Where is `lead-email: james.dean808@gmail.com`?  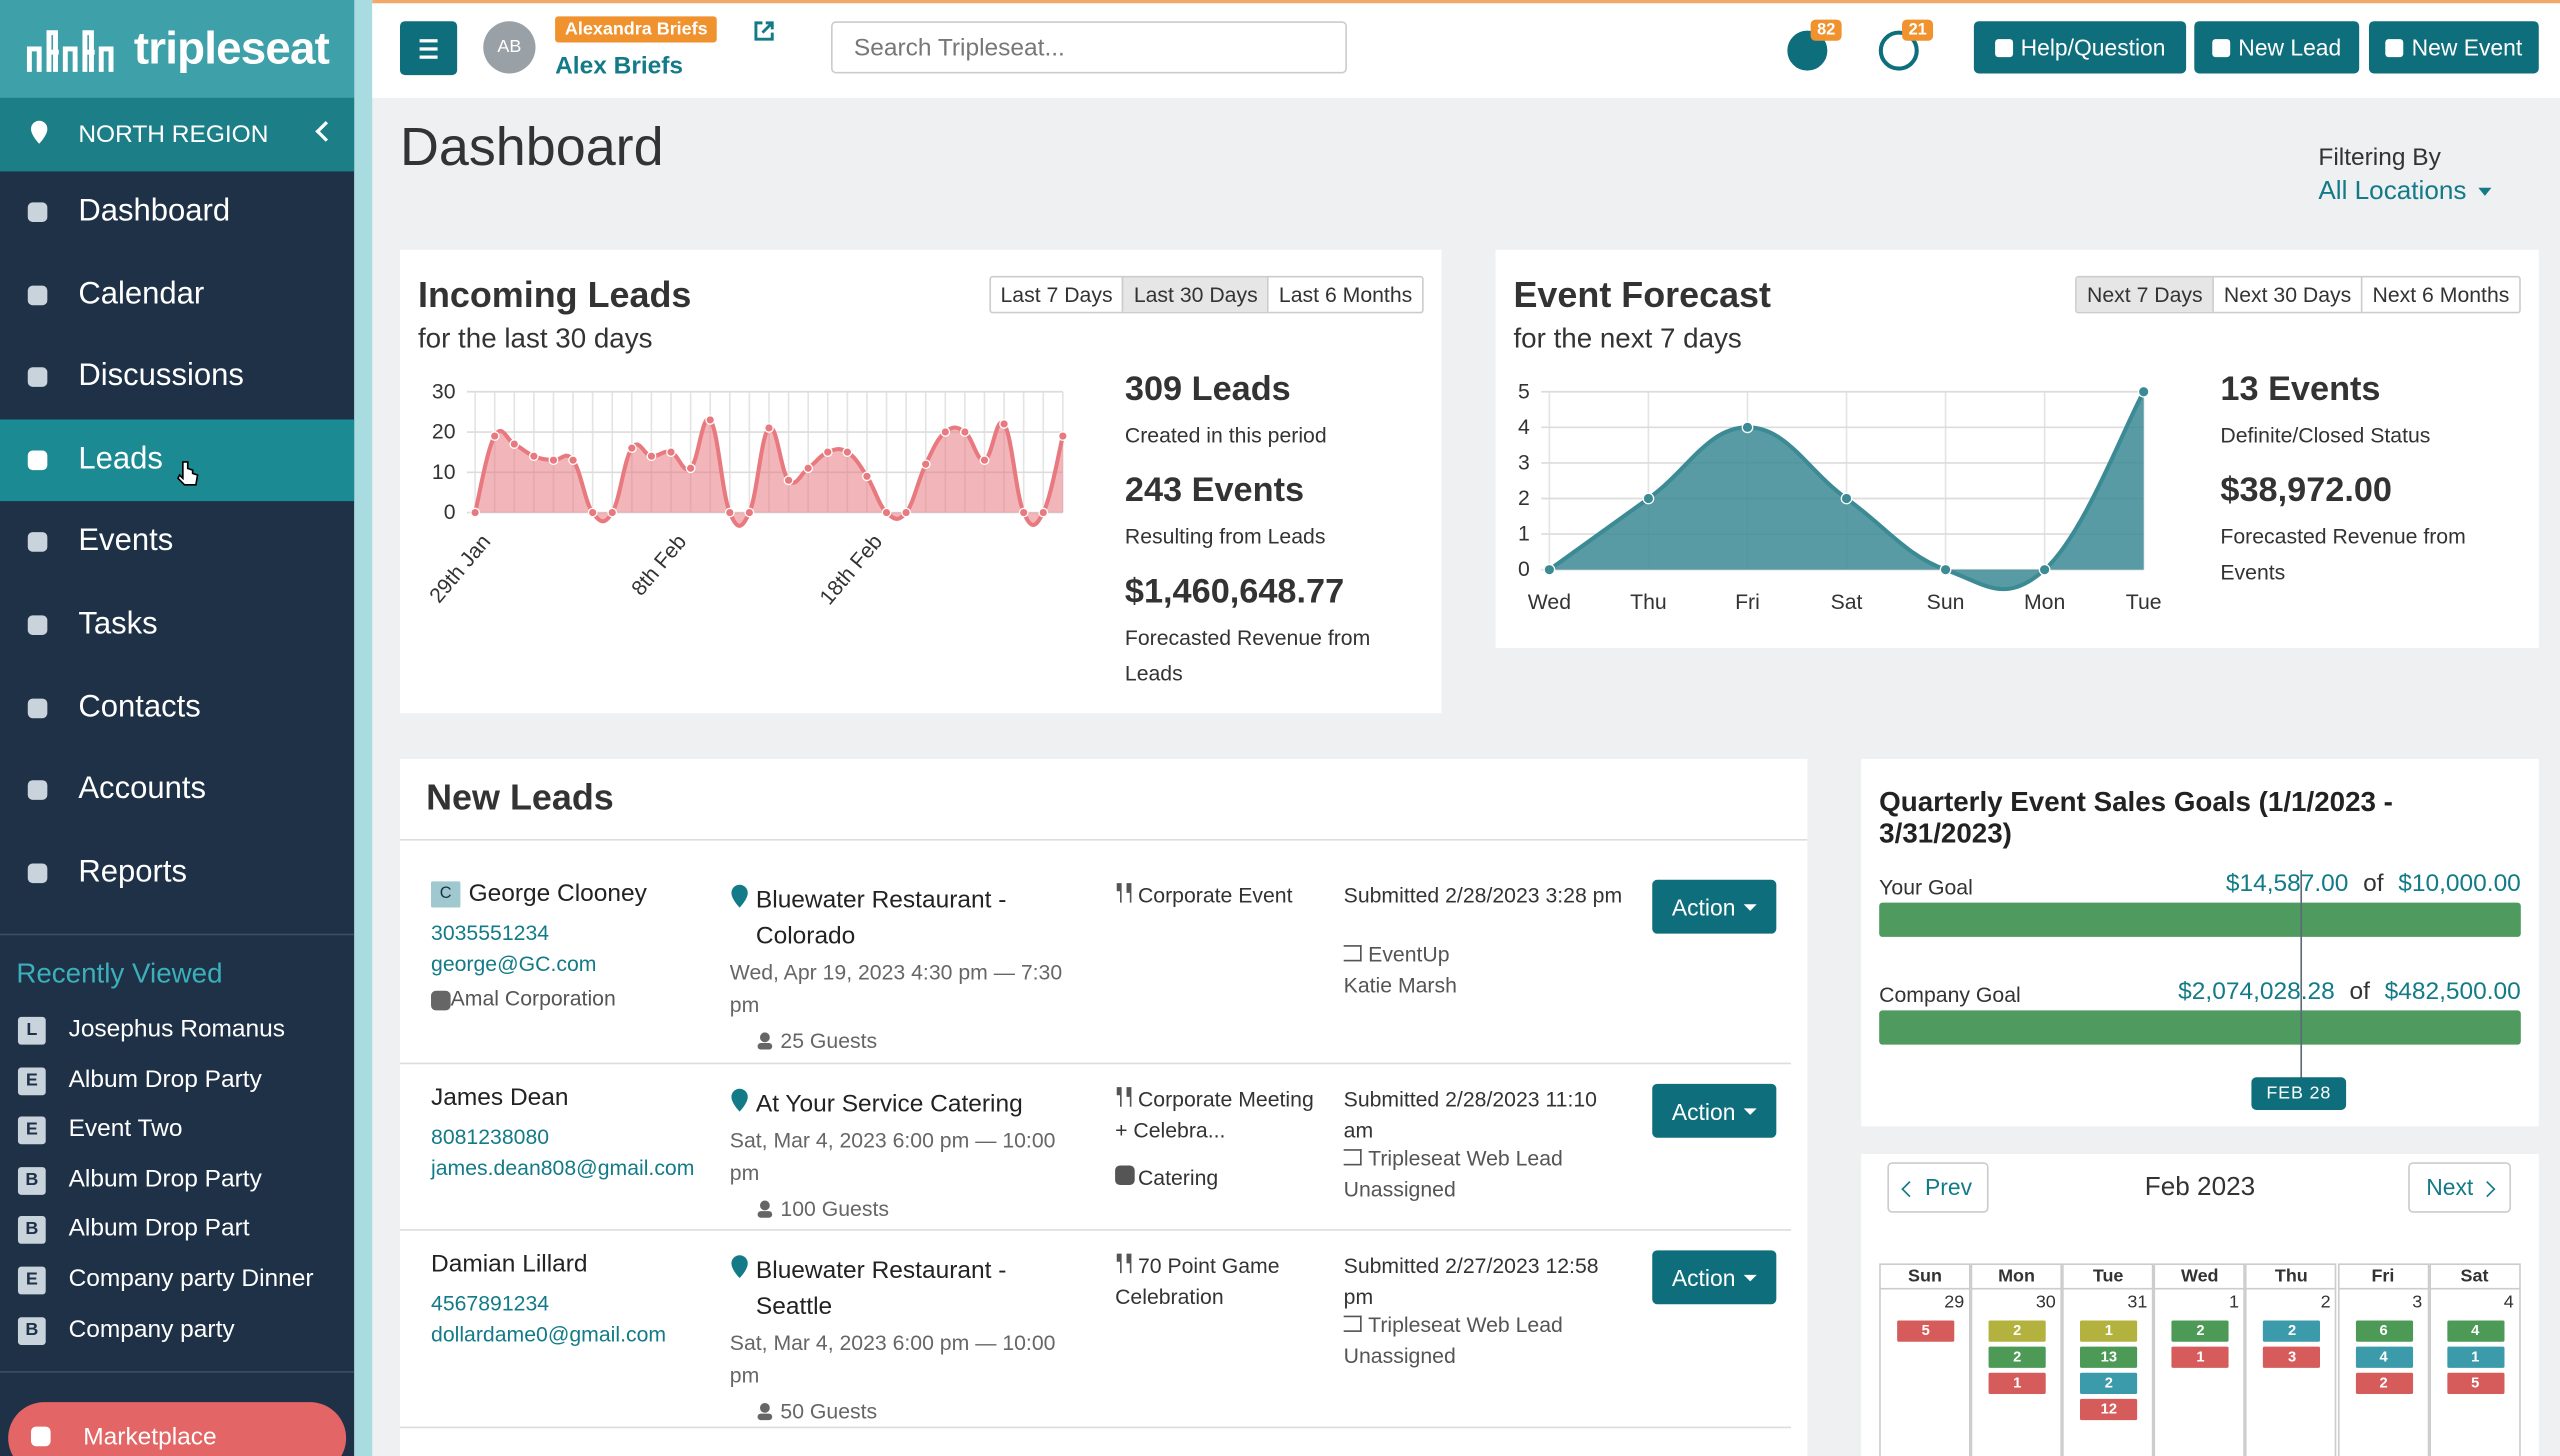
lead-email: james.dean808@gmail.com is located at coordinates (563, 1168).